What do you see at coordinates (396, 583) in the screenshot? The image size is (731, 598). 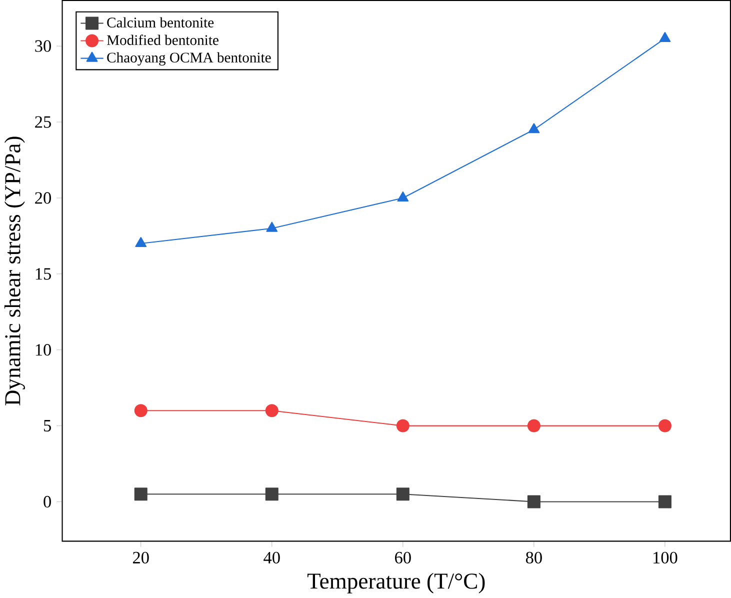 I see `x-axis-title: Temperature (T/°C)` at bounding box center [396, 583].